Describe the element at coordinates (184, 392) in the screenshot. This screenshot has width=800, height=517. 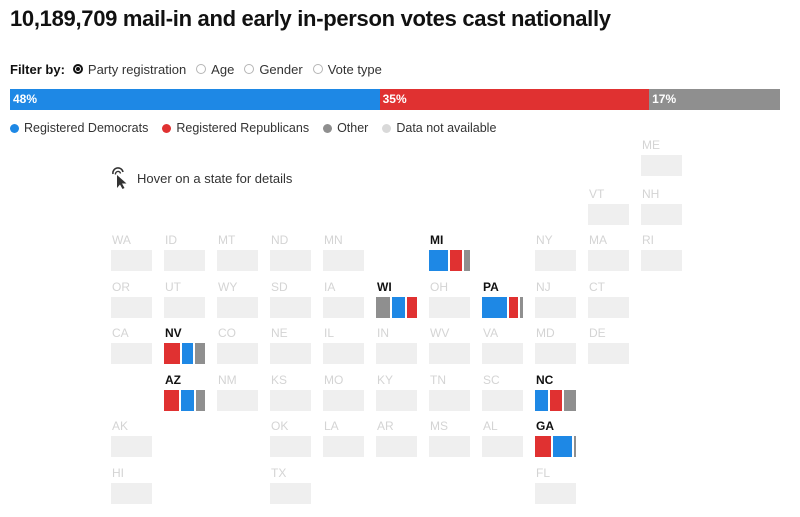
I see `state-az: AZ` at that location.